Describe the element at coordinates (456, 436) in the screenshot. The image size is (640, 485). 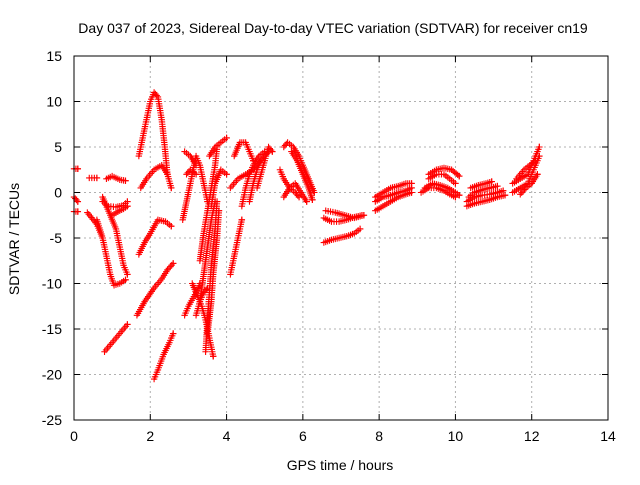
I see `x-tick-label: 10` at that location.